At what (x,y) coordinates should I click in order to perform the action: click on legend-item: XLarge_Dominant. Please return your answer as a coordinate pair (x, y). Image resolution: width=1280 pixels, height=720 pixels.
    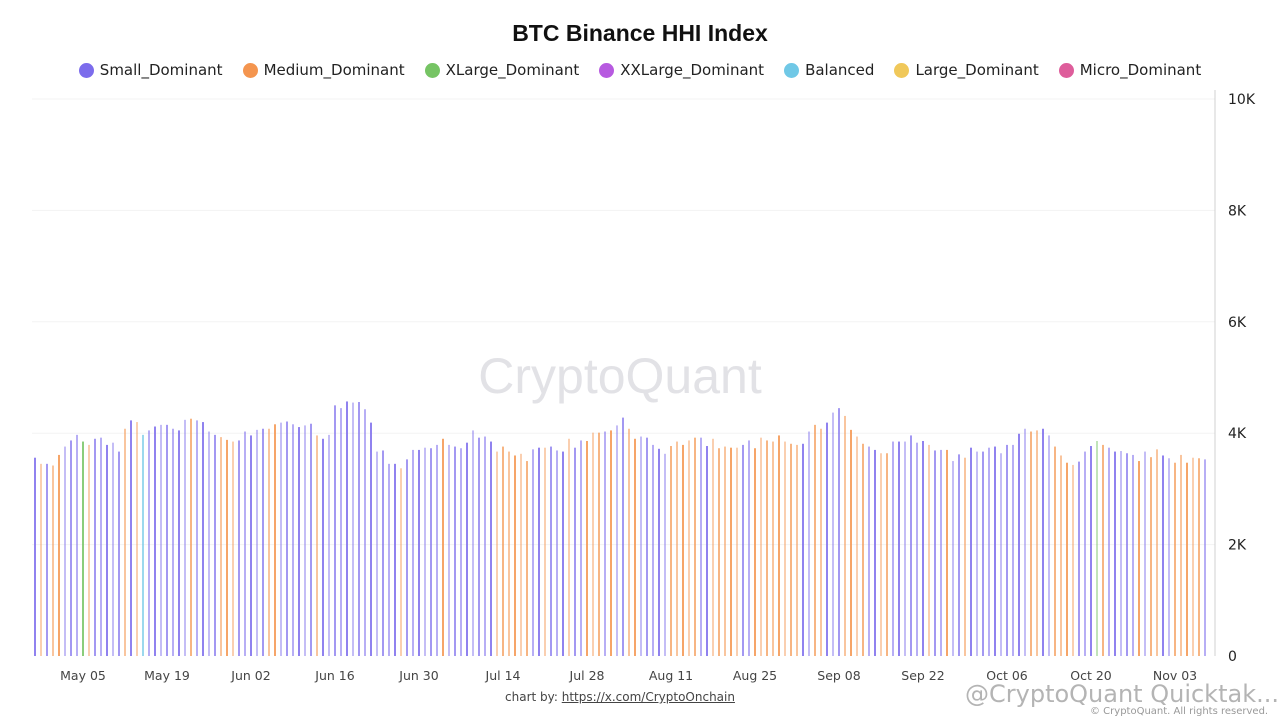
    Looking at the image, I should click on (501, 70).